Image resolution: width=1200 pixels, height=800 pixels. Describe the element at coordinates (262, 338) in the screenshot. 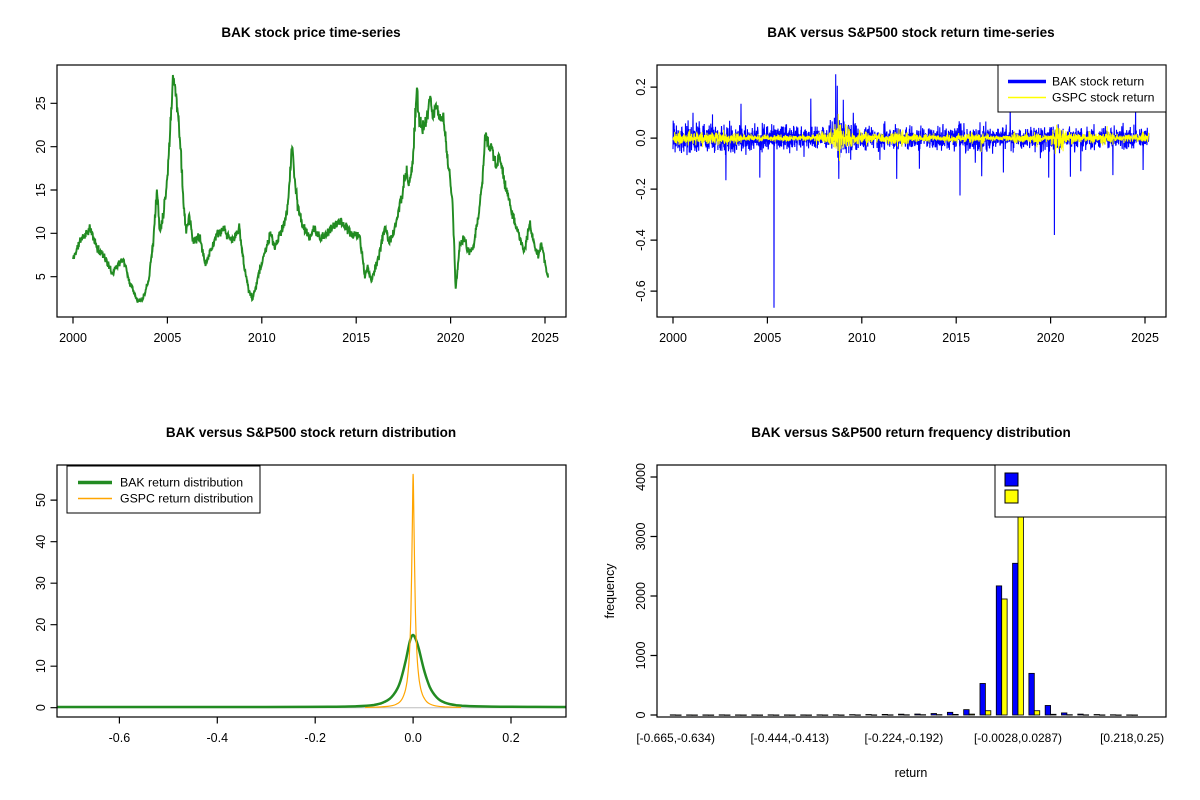

I see `x-tick-label: 2010` at that location.